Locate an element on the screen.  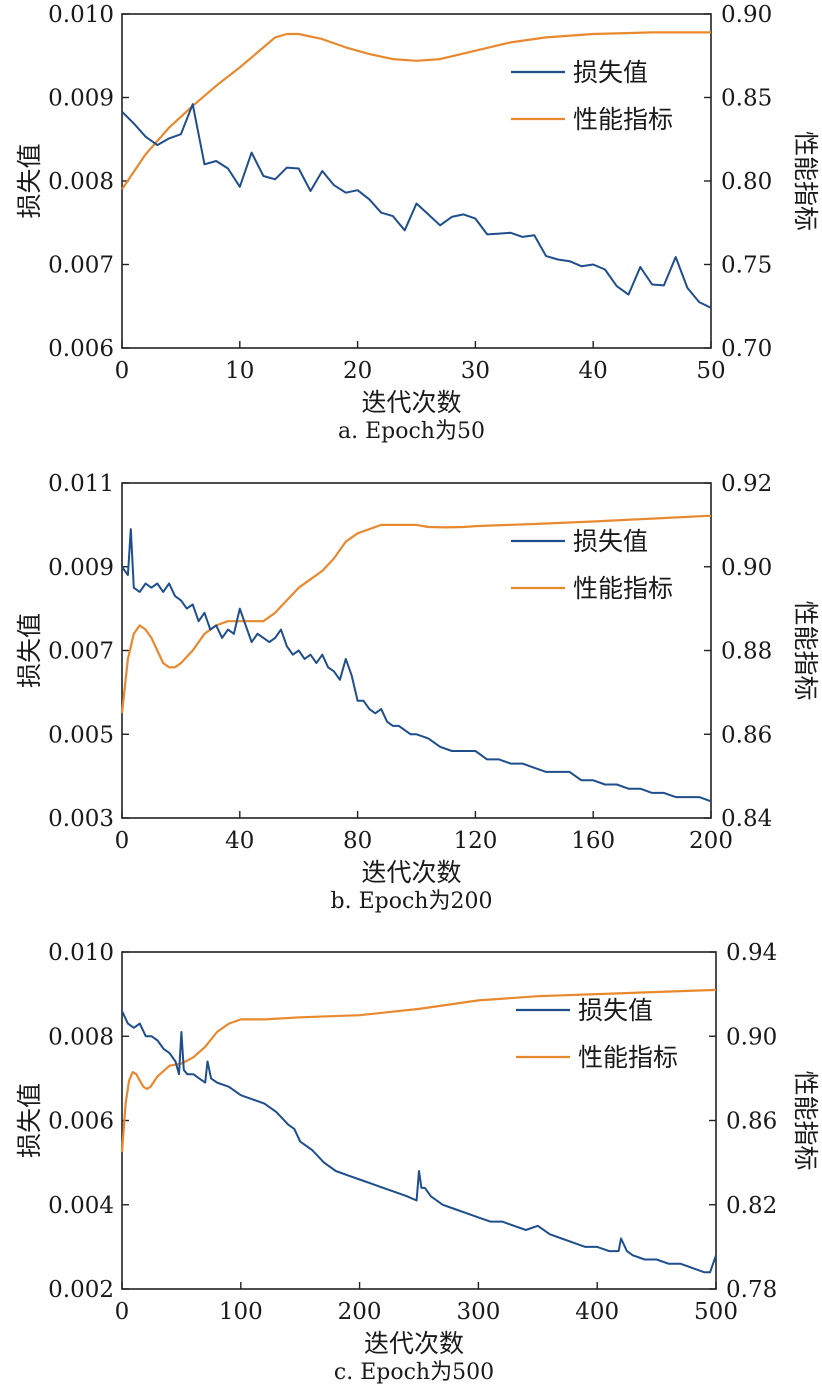
x-tick-label: 160 is located at coordinates (593, 841).